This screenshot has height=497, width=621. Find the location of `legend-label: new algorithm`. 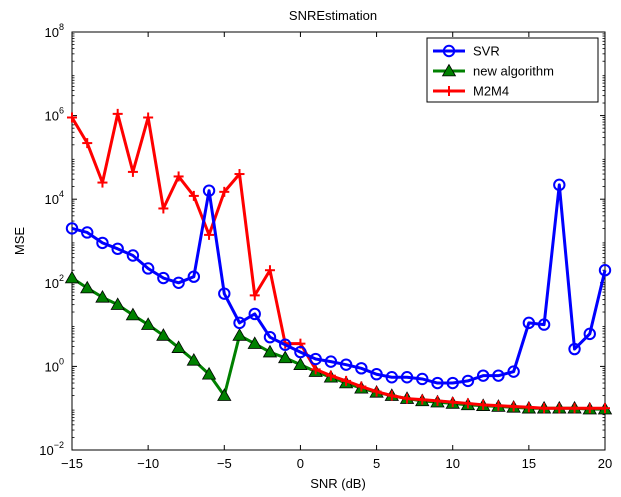

legend-label: new algorithm is located at coordinates (513, 71).